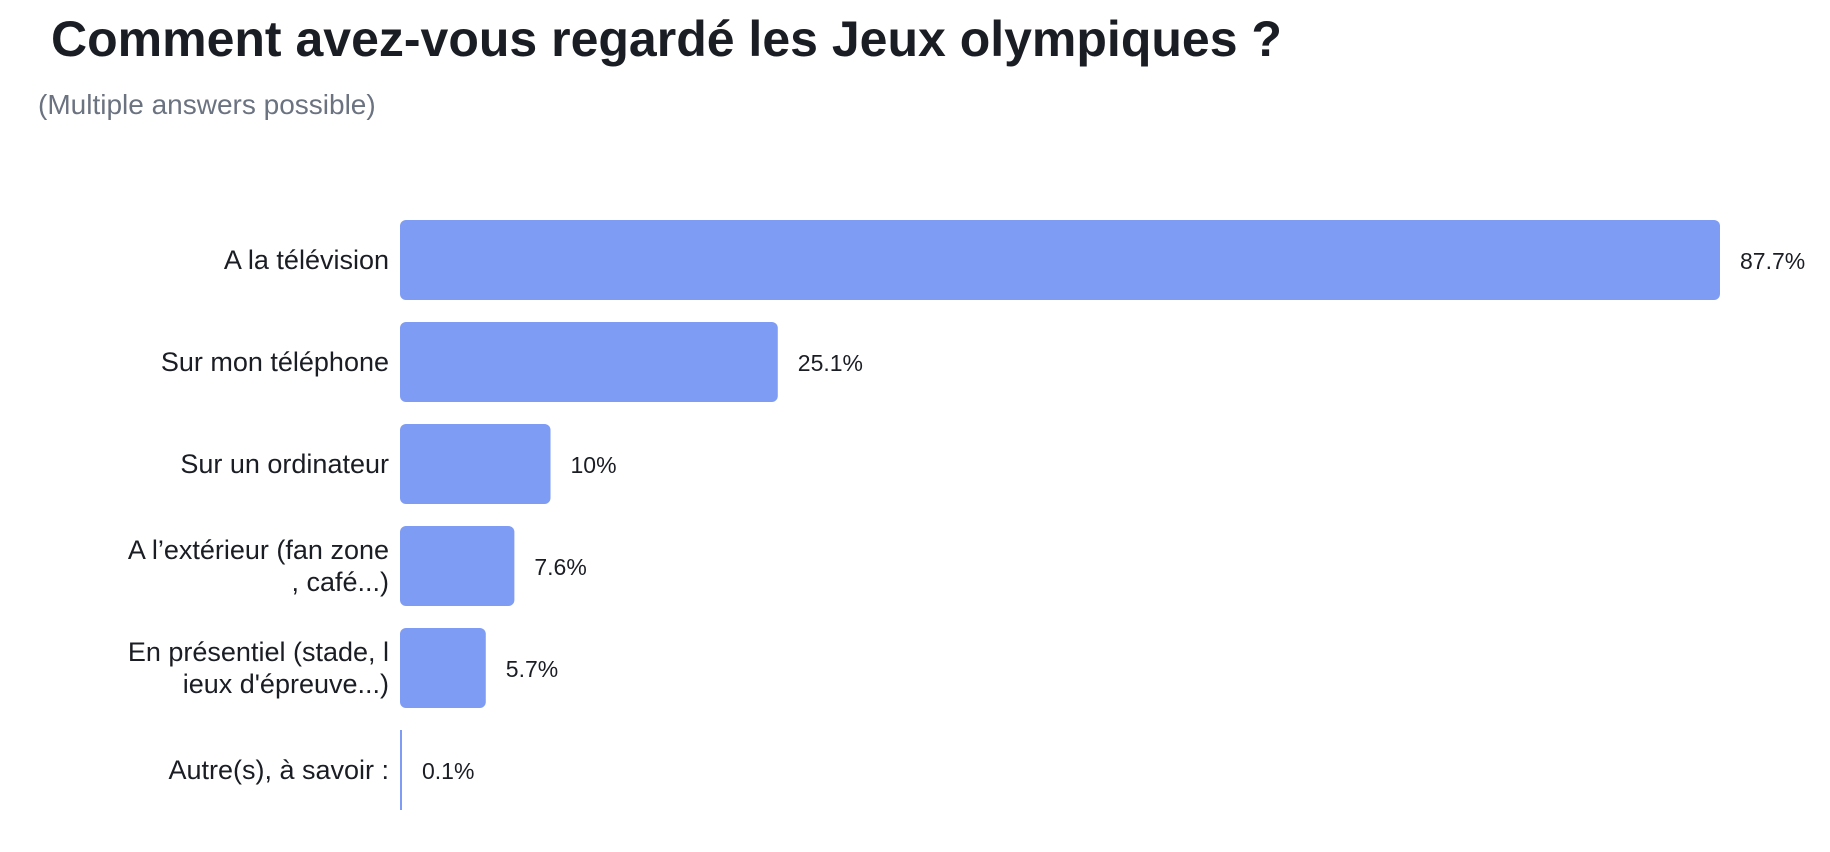 The width and height of the screenshot is (1830, 852). What do you see at coordinates (532, 669) in the screenshot?
I see `value-label-4: 5.7%` at bounding box center [532, 669].